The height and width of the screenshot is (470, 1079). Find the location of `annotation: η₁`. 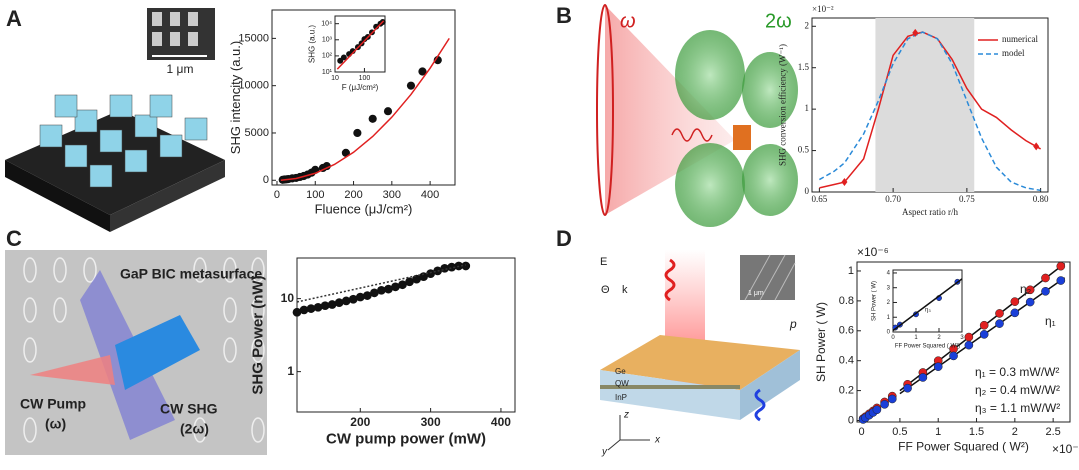

annotation: η₁ is located at coordinates (1050, 321).